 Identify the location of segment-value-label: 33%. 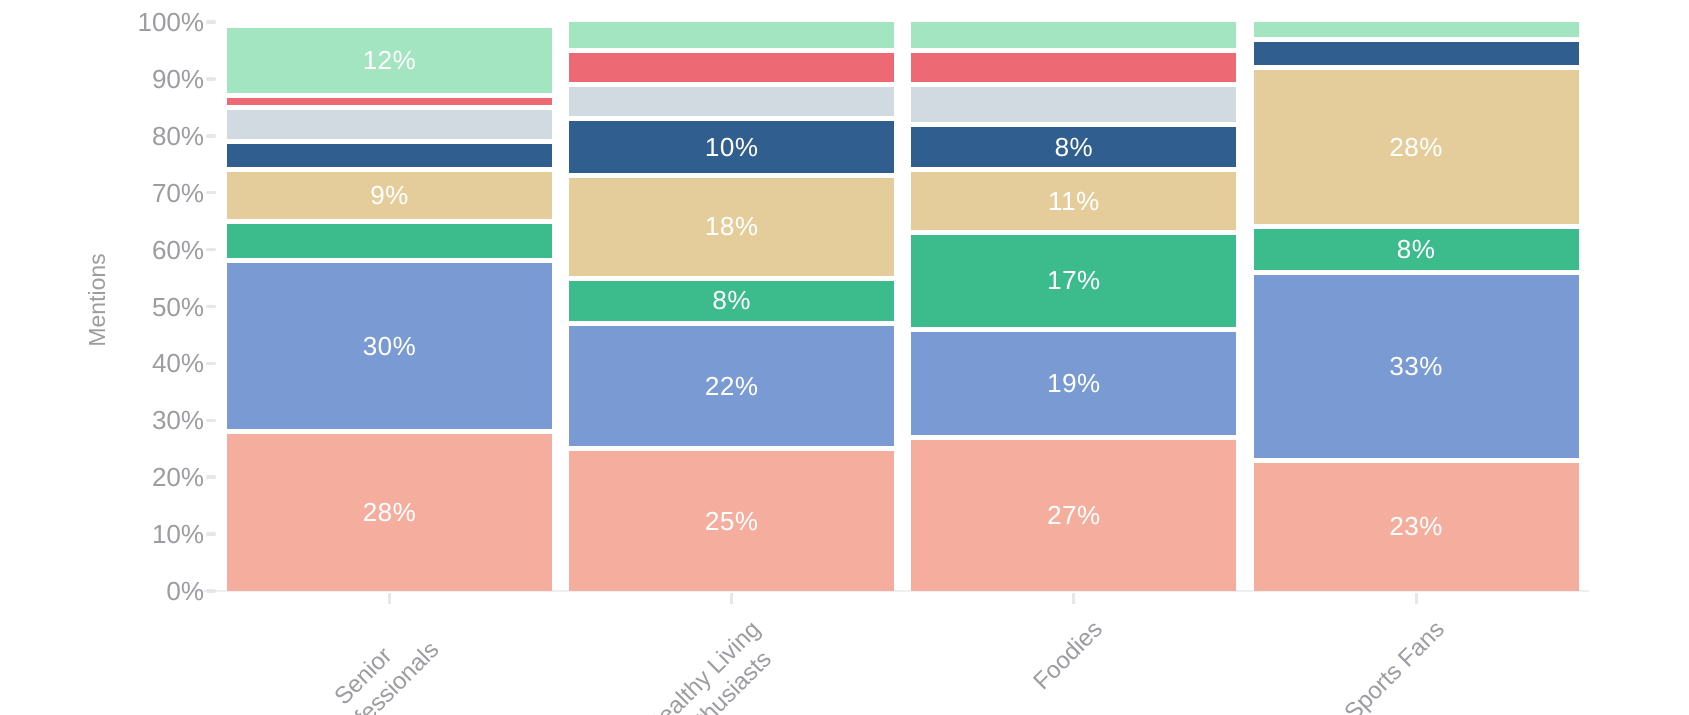
(1416, 365).